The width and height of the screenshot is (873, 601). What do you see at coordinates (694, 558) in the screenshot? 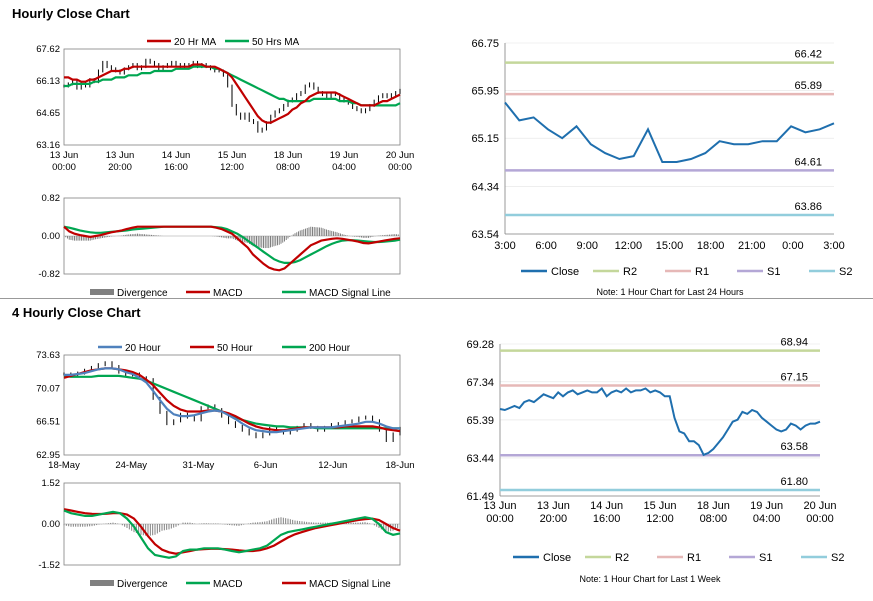
I see `weekly-pivots-legend-label: R1` at bounding box center [694, 558].